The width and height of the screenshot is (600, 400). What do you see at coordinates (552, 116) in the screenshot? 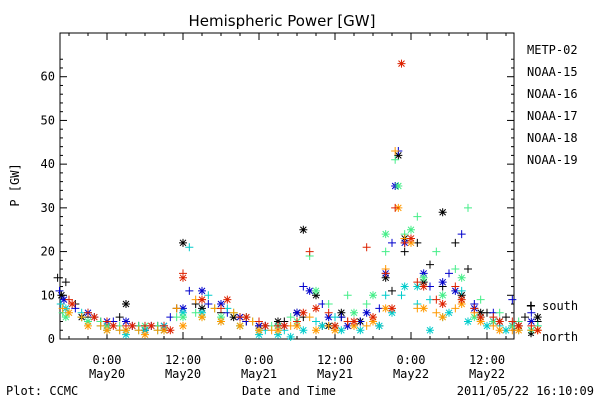
I see `legend-entry-noaa-17: NOAA-17` at bounding box center [552, 116].